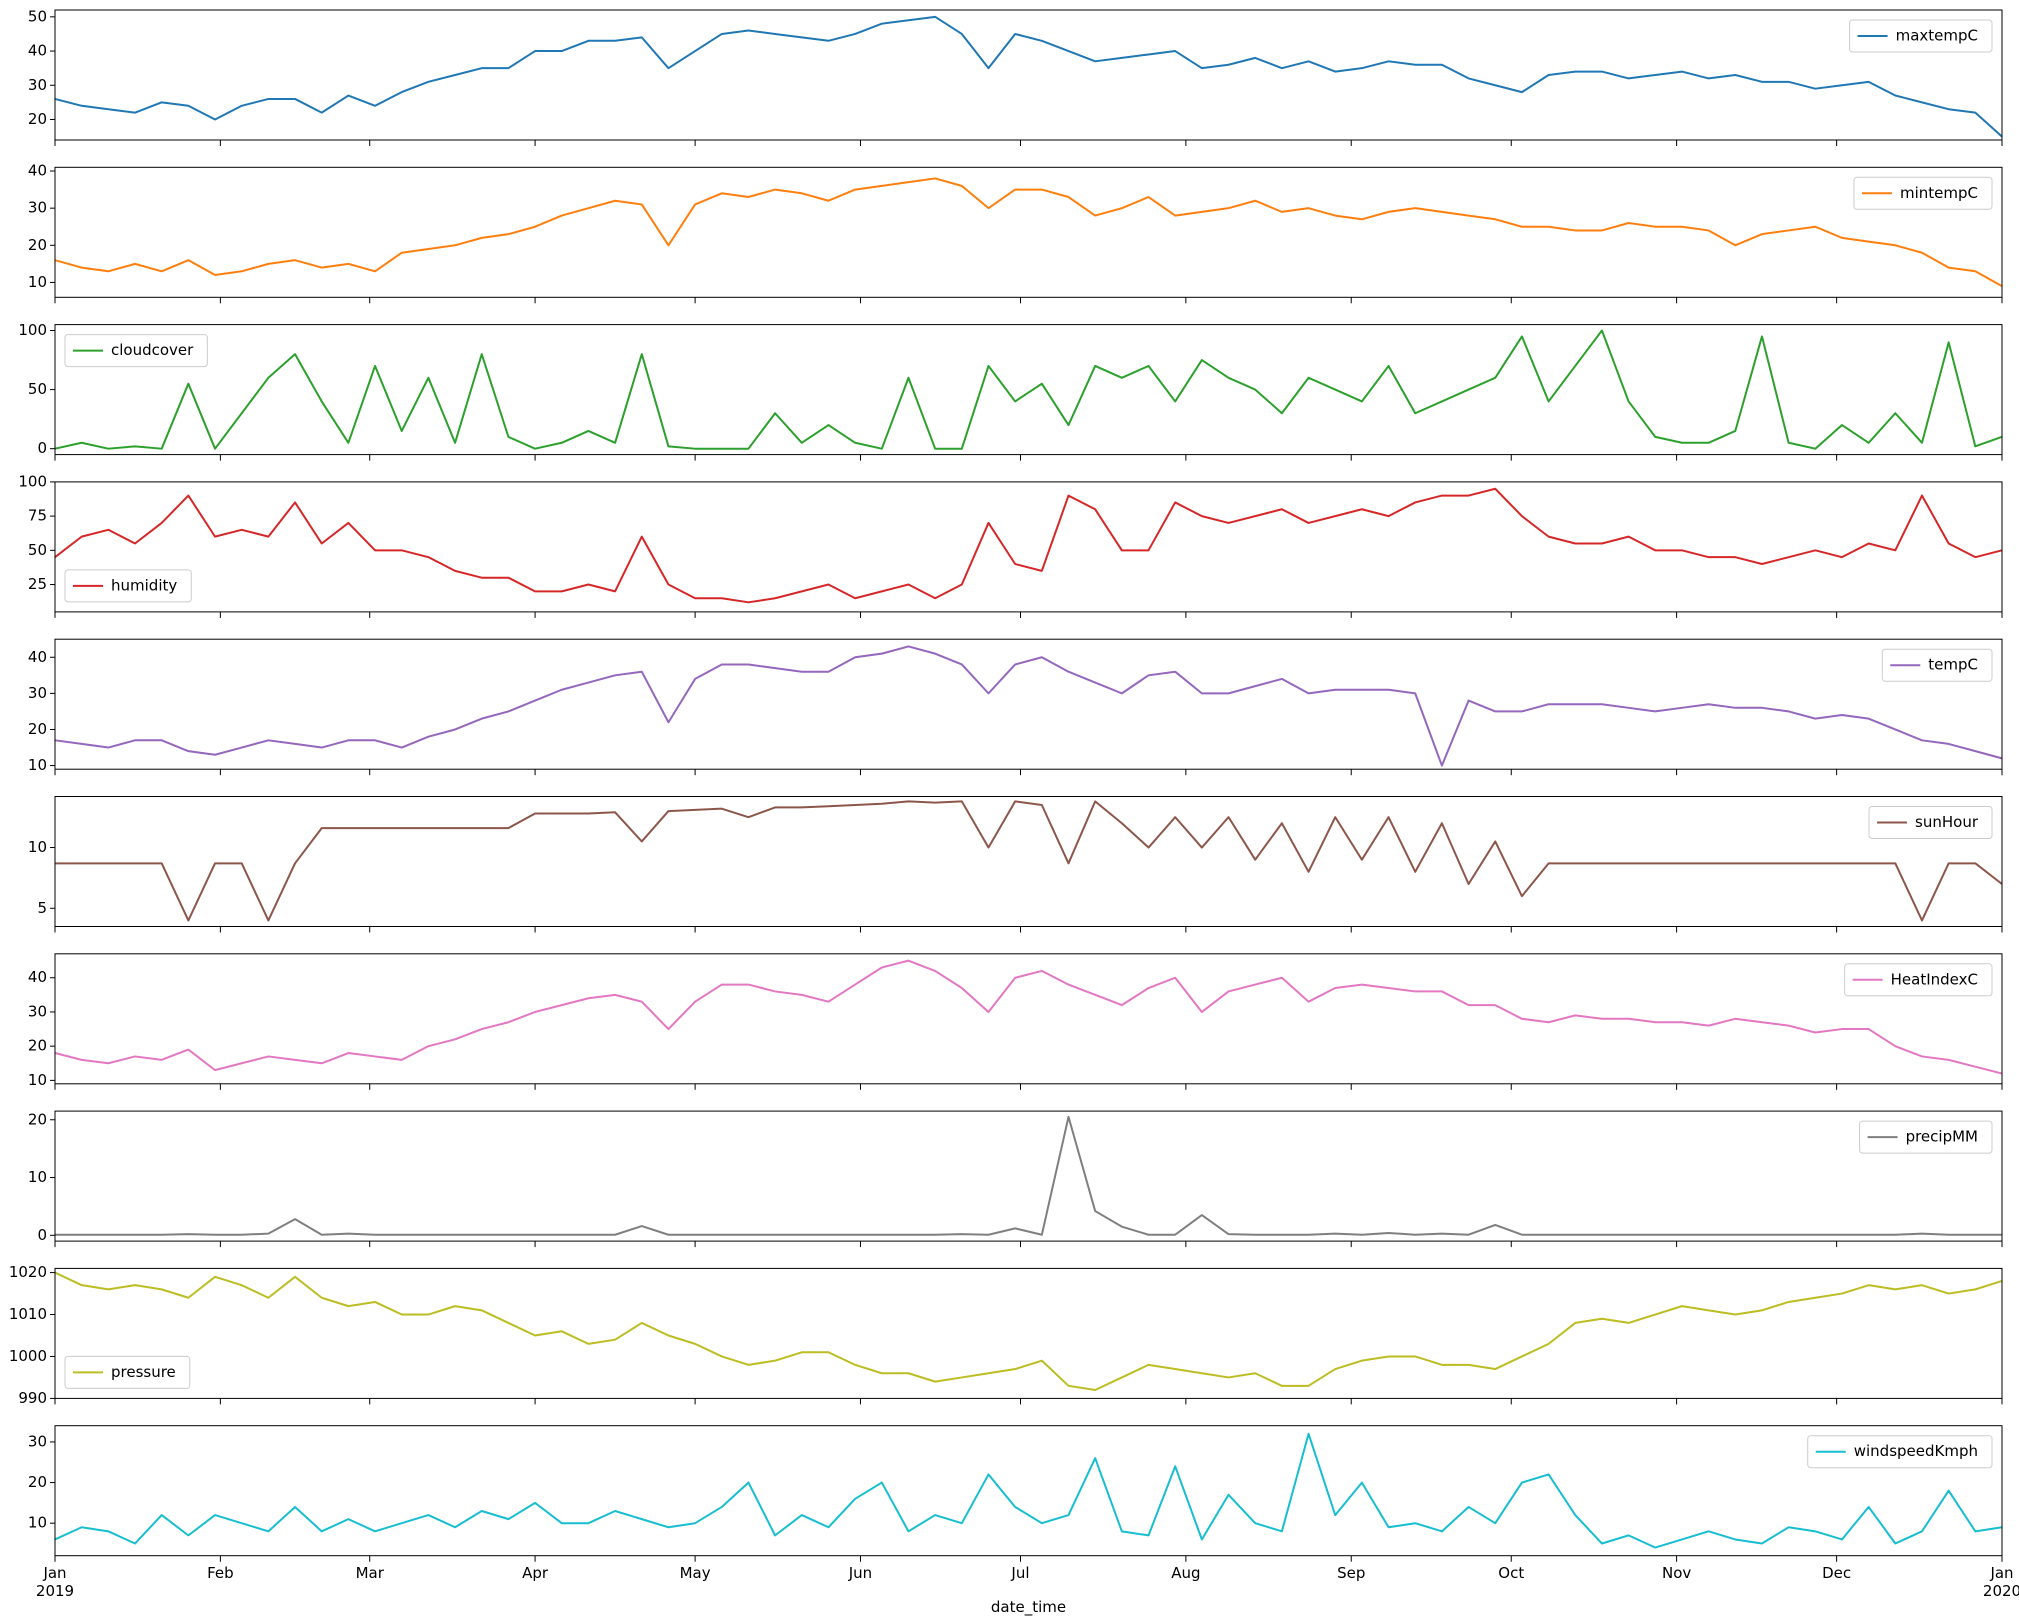 The width and height of the screenshot is (2019, 1619). Describe the element at coordinates (1942, 1137) in the screenshot. I see `legend-label: precipMM` at that location.